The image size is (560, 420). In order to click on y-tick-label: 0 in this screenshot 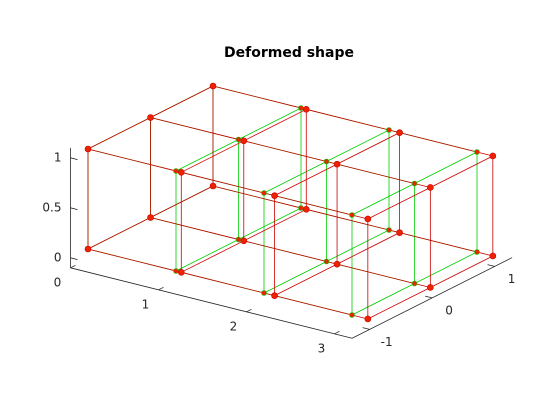, I will do `click(449, 310)`.